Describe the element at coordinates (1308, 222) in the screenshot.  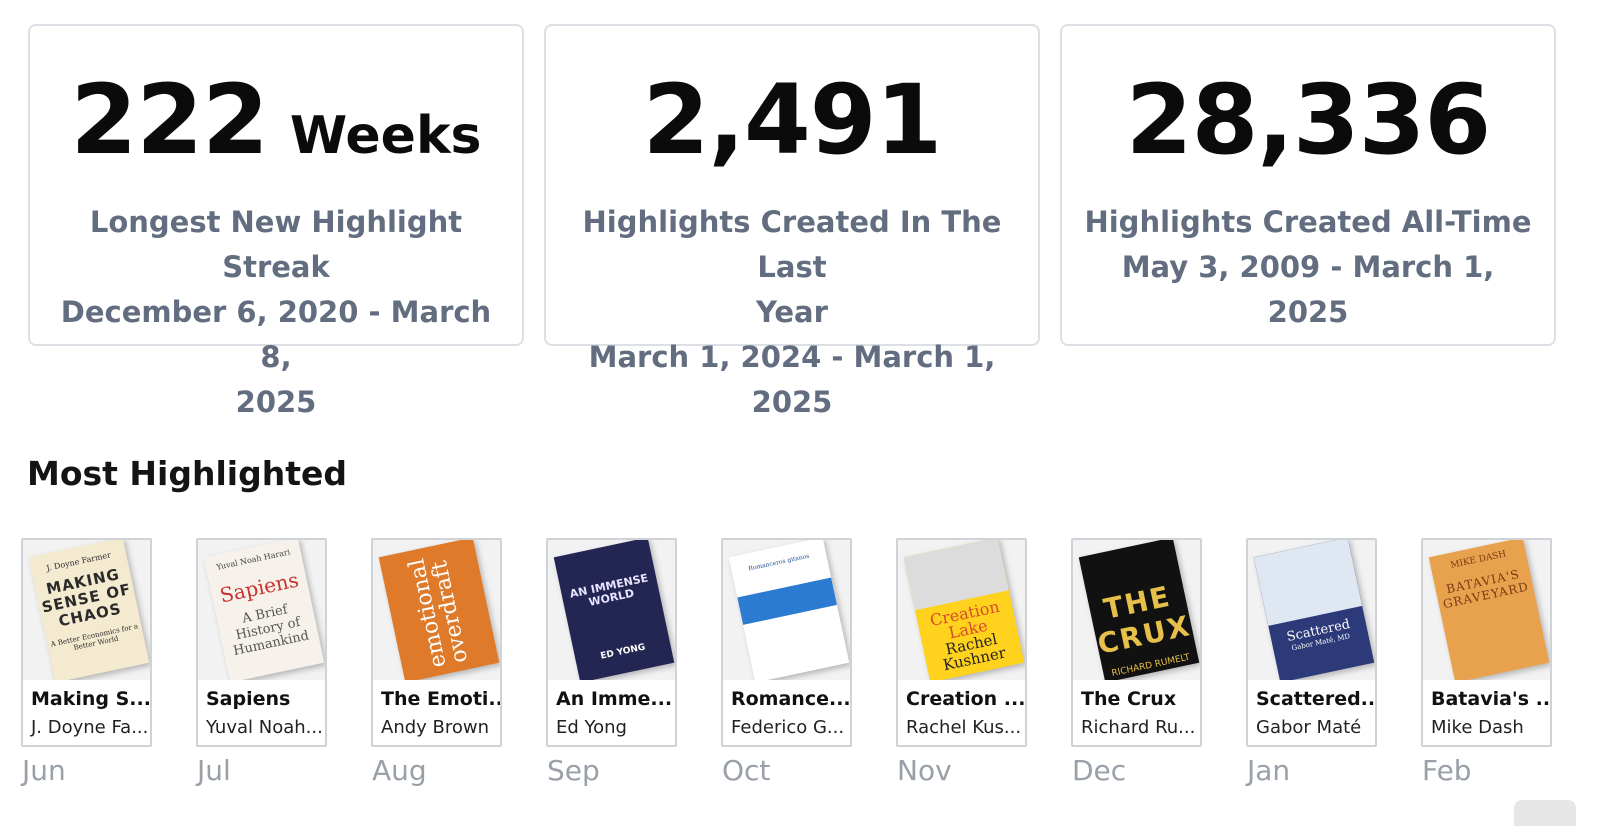
I see `stat-label: Highlights Created All-Time` at that location.